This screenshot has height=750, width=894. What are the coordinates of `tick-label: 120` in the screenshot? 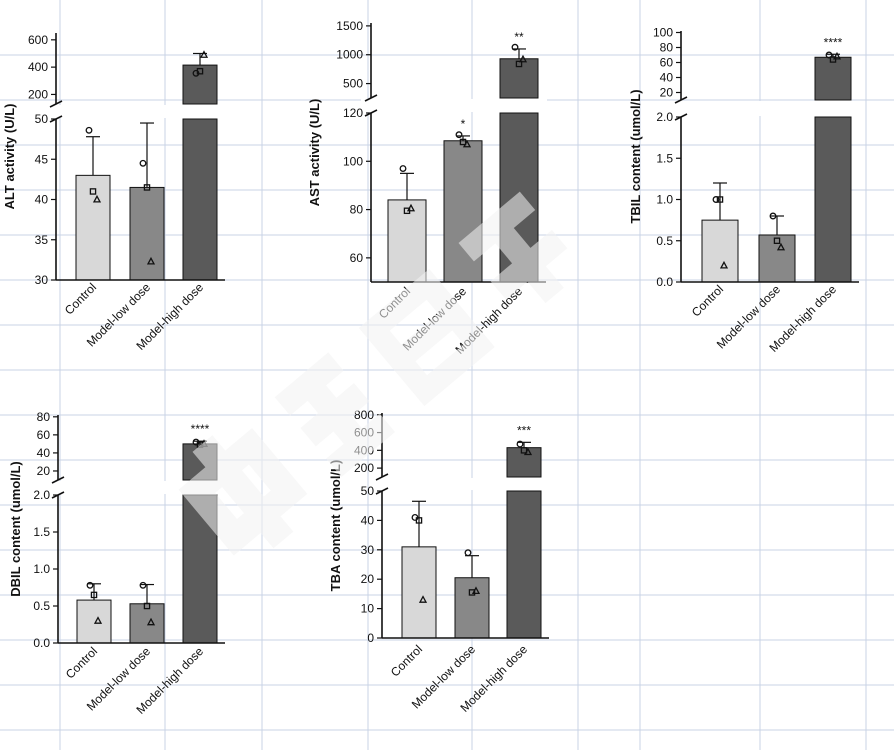 It's located at (353, 113).